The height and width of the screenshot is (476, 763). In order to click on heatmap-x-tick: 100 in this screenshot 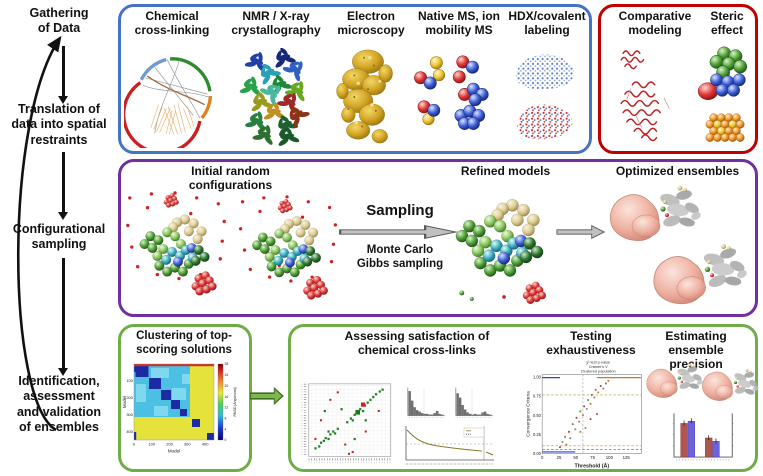, I will do `click(151, 444)`.